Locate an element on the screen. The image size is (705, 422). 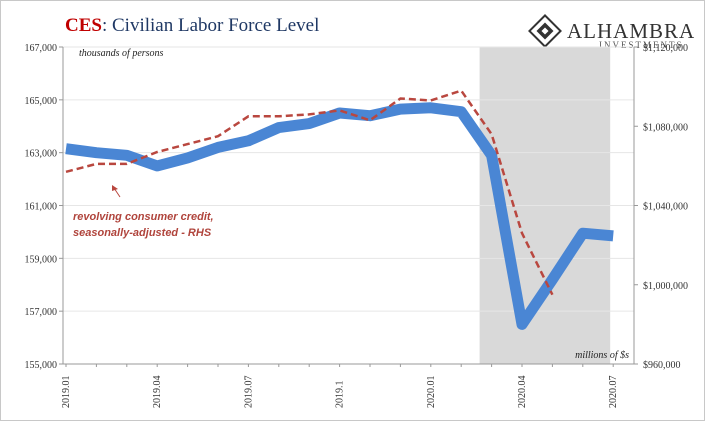
alhambra-logo-icon is located at coordinates (545, 31).